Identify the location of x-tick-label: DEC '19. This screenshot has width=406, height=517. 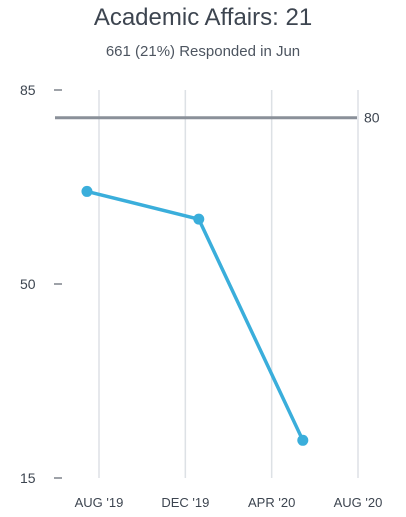
(185, 502).